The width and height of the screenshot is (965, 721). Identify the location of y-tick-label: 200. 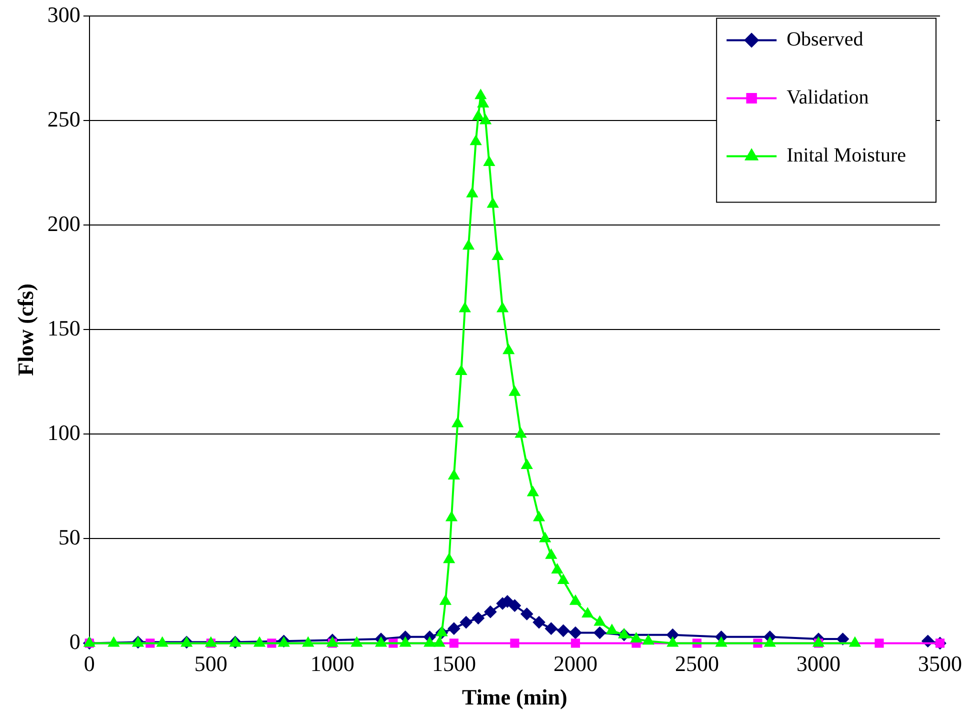
(63, 223).